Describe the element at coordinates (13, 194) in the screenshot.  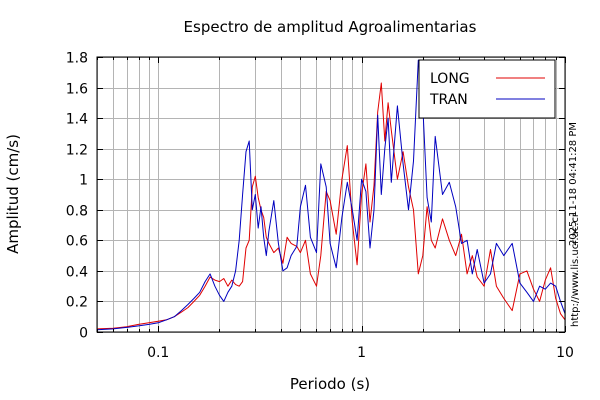
I see `y-axis-label: Amplitud (cm/s)` at that location.